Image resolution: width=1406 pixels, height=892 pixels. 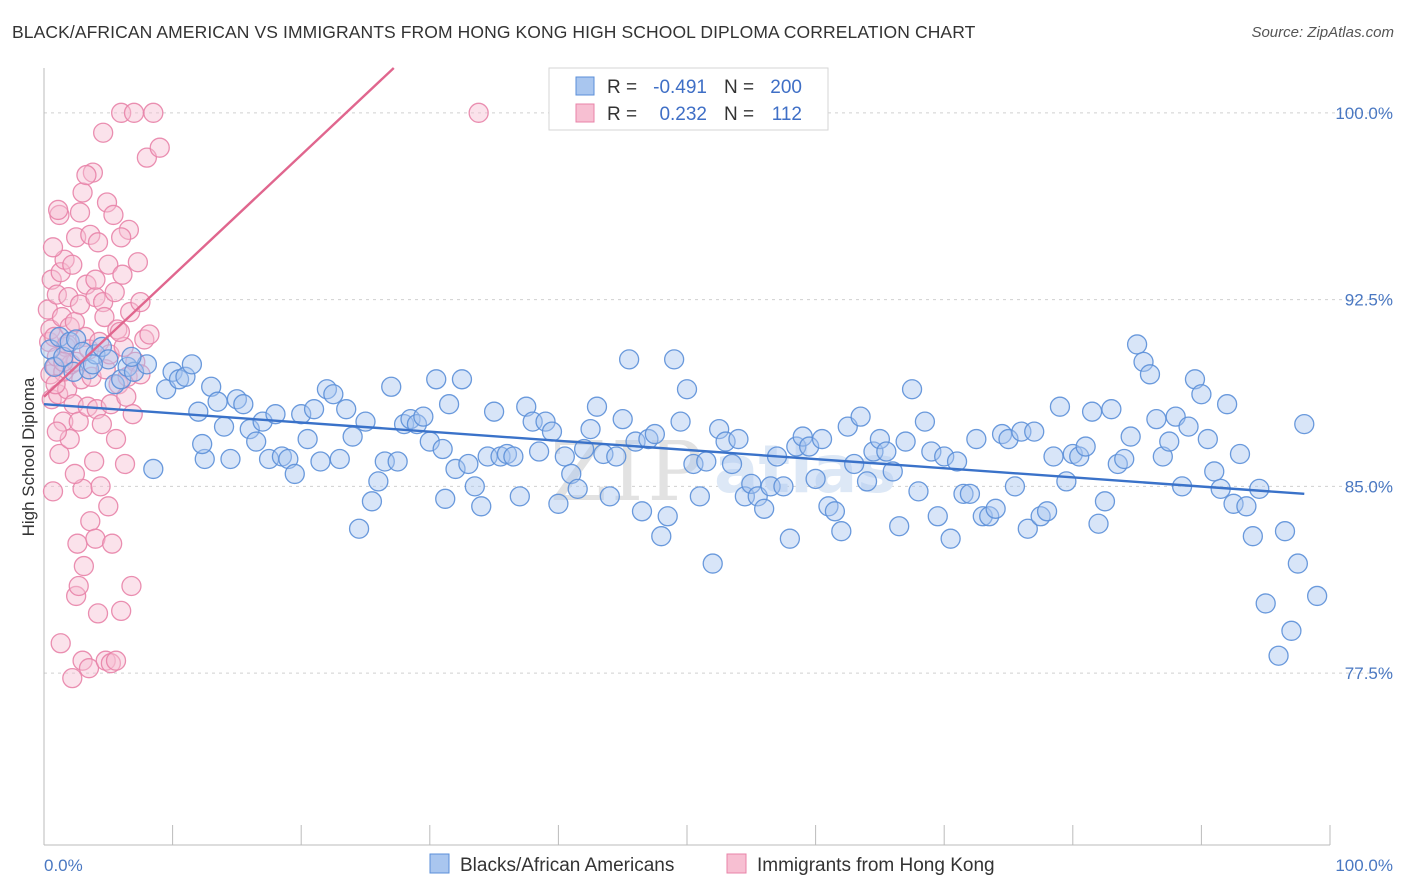 I want to click on correlation-legend: R = -0.491 N = 200 R = 0.232 N = 112, so click(x=688, y=99).